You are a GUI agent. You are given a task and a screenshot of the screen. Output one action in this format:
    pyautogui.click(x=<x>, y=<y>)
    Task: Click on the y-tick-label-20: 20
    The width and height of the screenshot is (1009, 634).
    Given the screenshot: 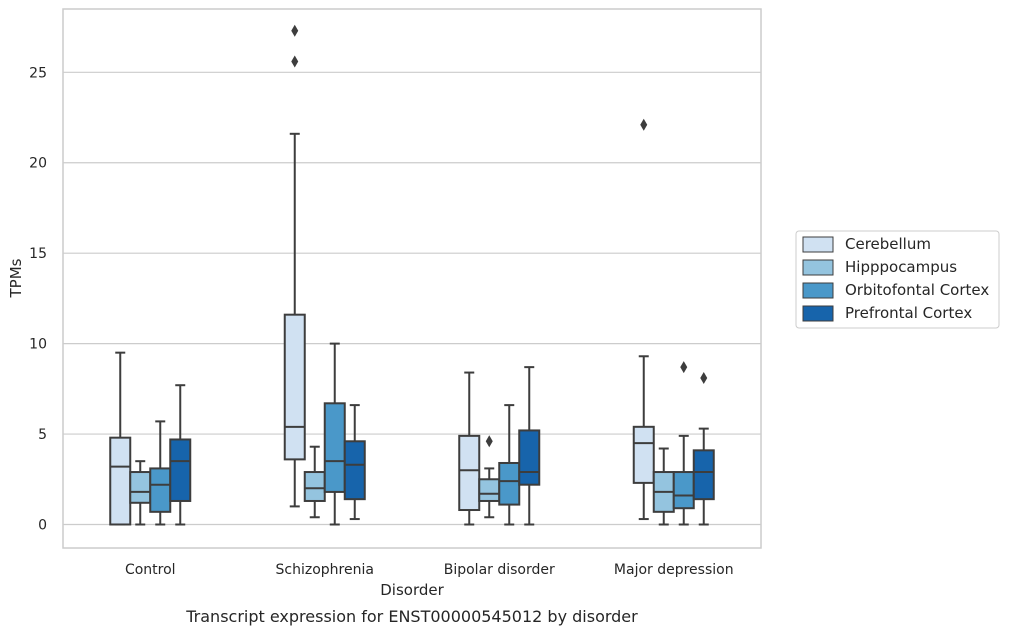 What is the action you would take?
    pyautogui.click(x=38, y=164)
    